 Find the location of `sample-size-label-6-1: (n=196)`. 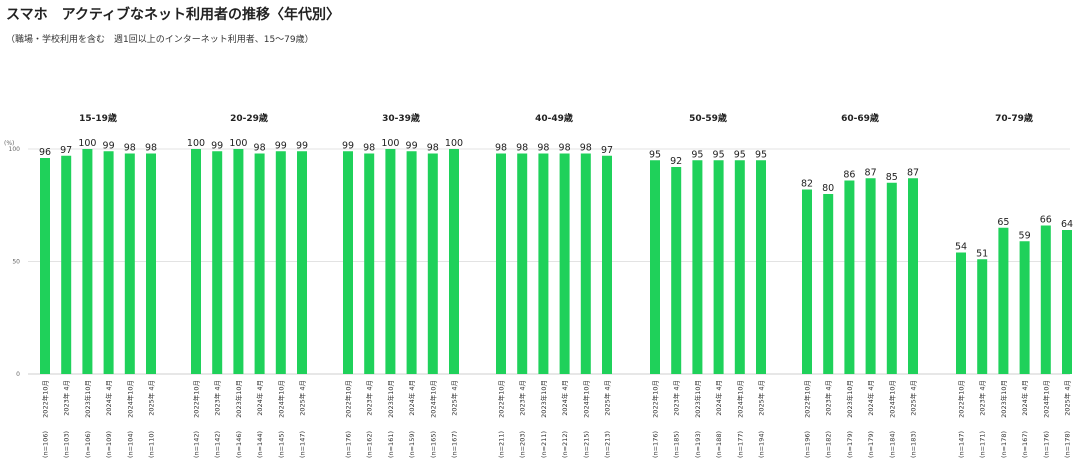

sample-size-label-6-1: (n=196) is located at coordinates (808, 444).